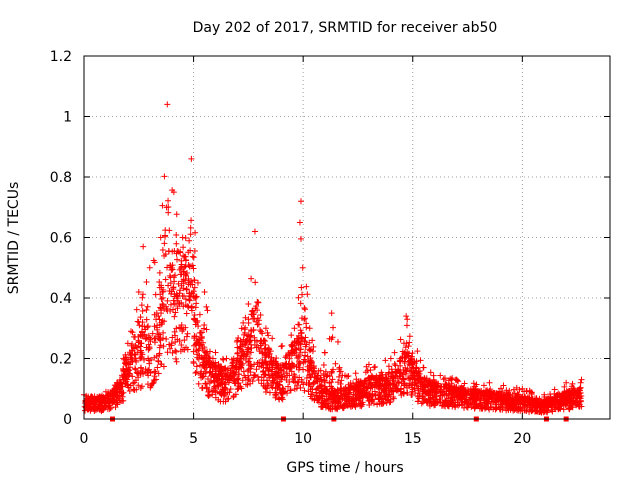 The height and width of the screenshot is (480, 640). Describe the element at coordinates (344, 468) in the screenshot. I see `x-axis-label: GPS time / hours` at that location.